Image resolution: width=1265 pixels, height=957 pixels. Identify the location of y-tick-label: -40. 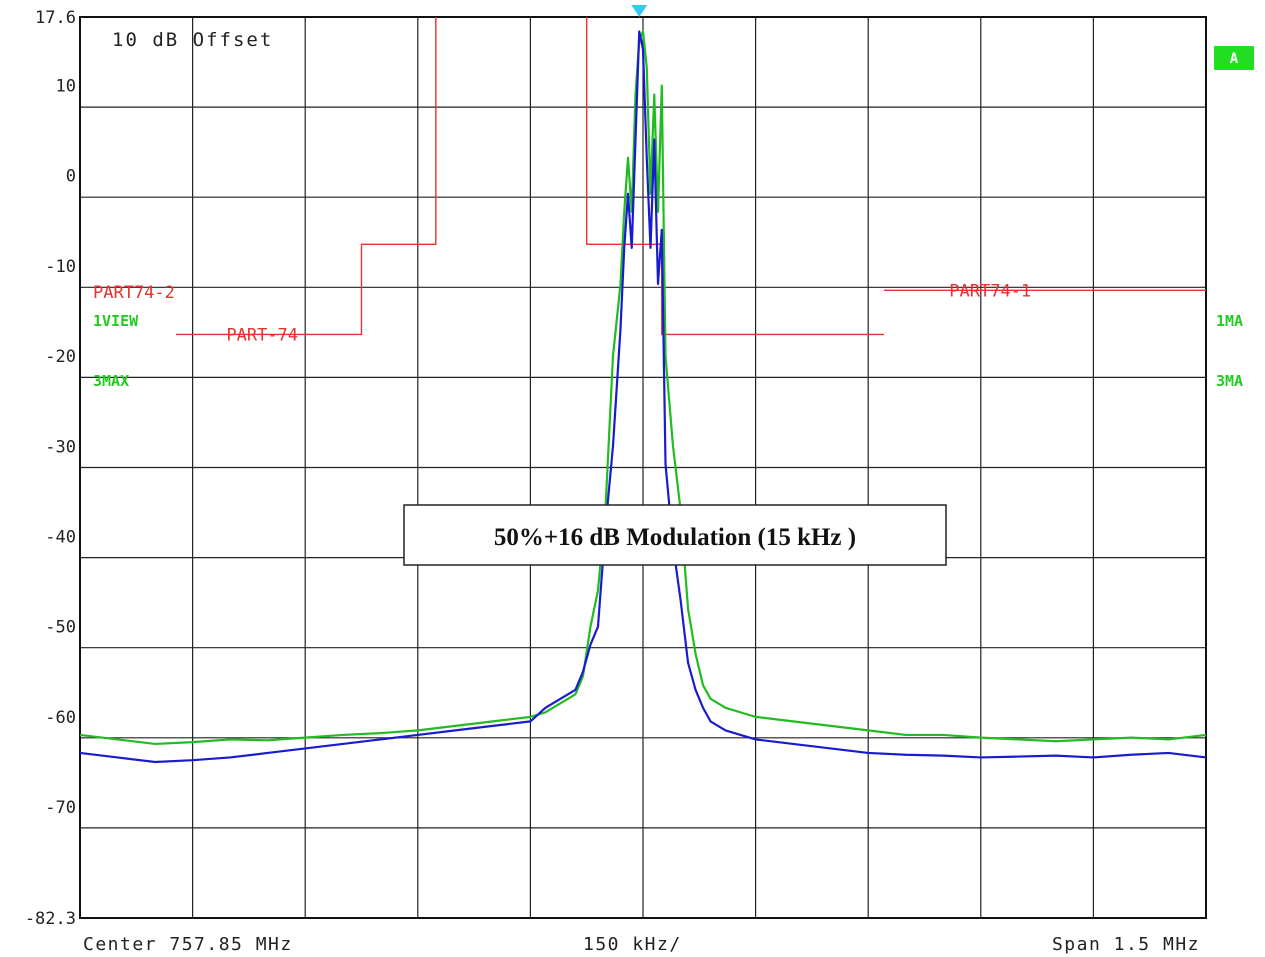
(60, 537).